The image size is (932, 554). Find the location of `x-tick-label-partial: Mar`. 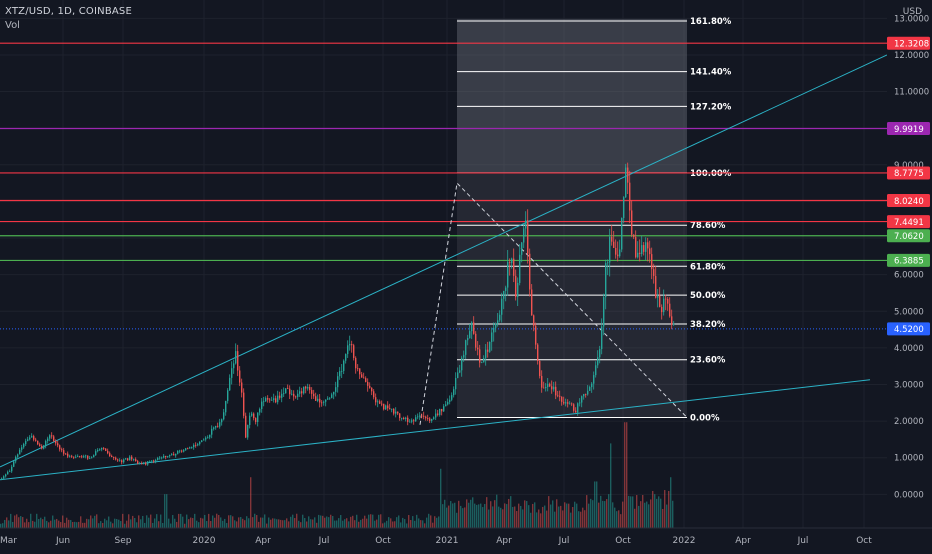

x-tick-label-partial: Mar is located at coordinates (8, 541).